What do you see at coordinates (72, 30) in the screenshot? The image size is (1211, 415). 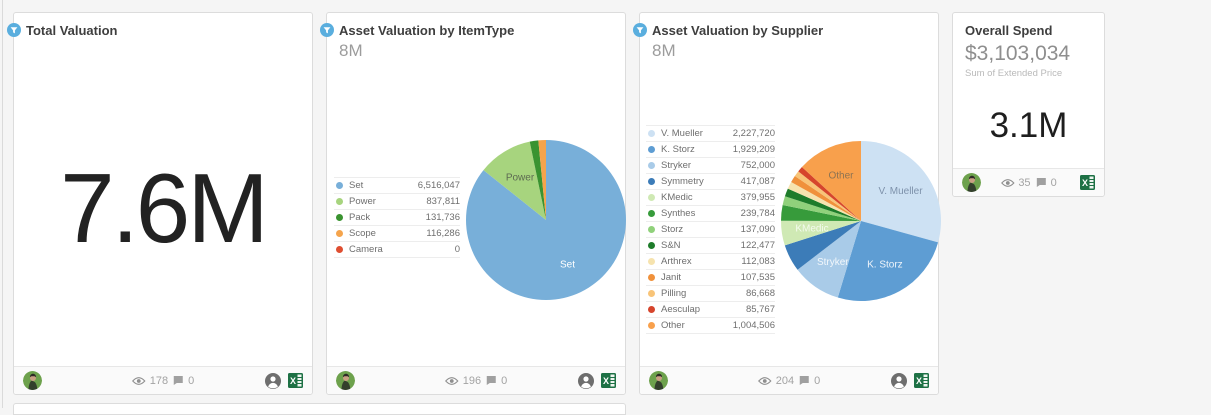 I see `tile-title: Total Valuation` at bounding box center [72, 30].